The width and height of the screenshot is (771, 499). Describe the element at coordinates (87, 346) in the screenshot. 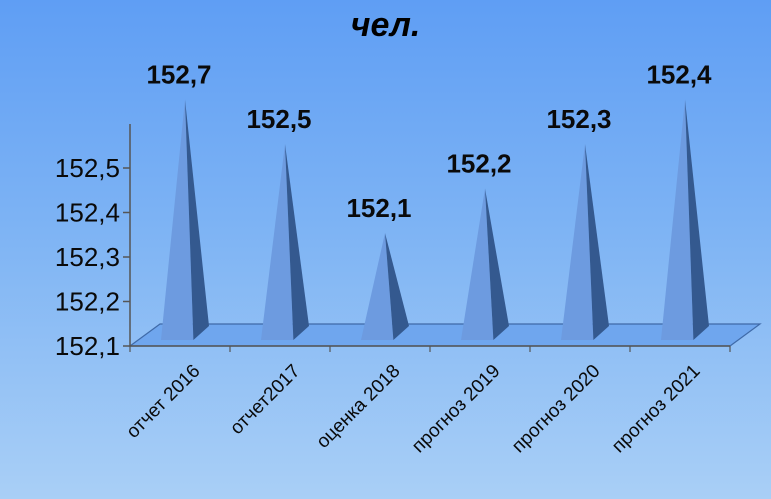

I see `y-tick-label: 152,1` at that location.